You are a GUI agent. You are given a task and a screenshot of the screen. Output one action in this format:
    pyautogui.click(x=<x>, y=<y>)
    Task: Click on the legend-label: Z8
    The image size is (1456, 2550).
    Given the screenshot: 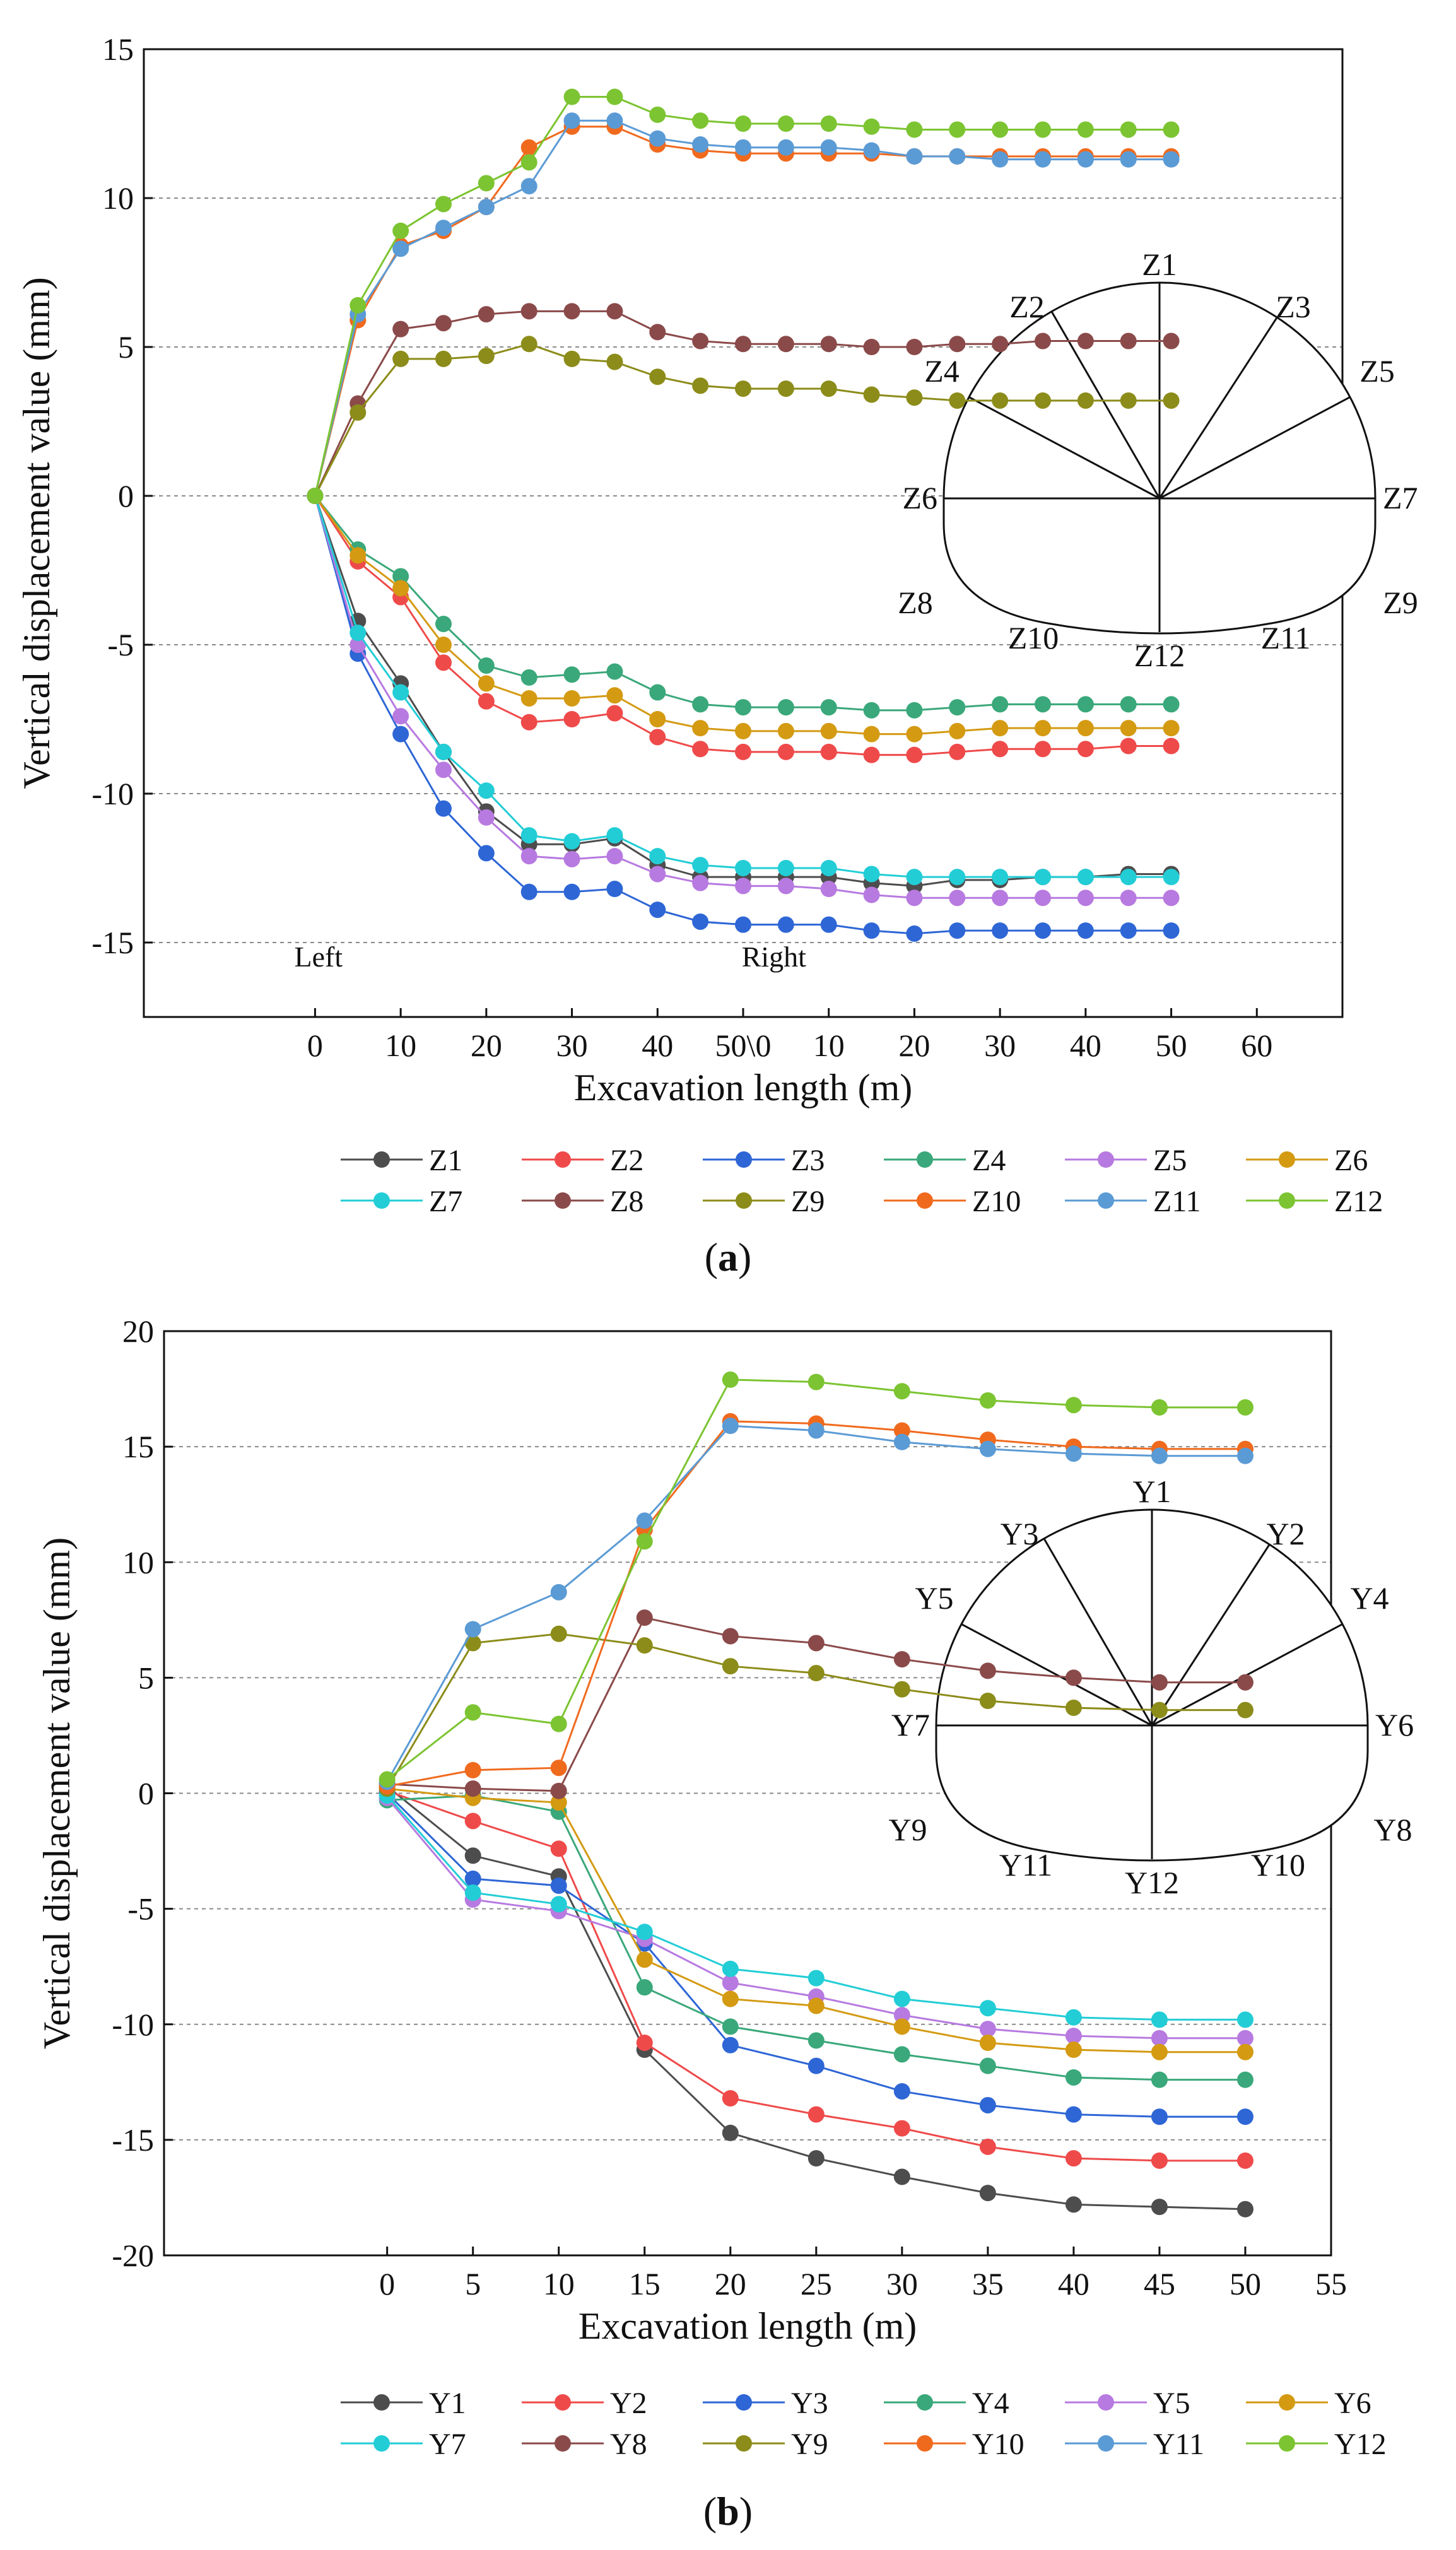 What is the action you would take?
    pyautogui.click(x=626, y=1201)
    